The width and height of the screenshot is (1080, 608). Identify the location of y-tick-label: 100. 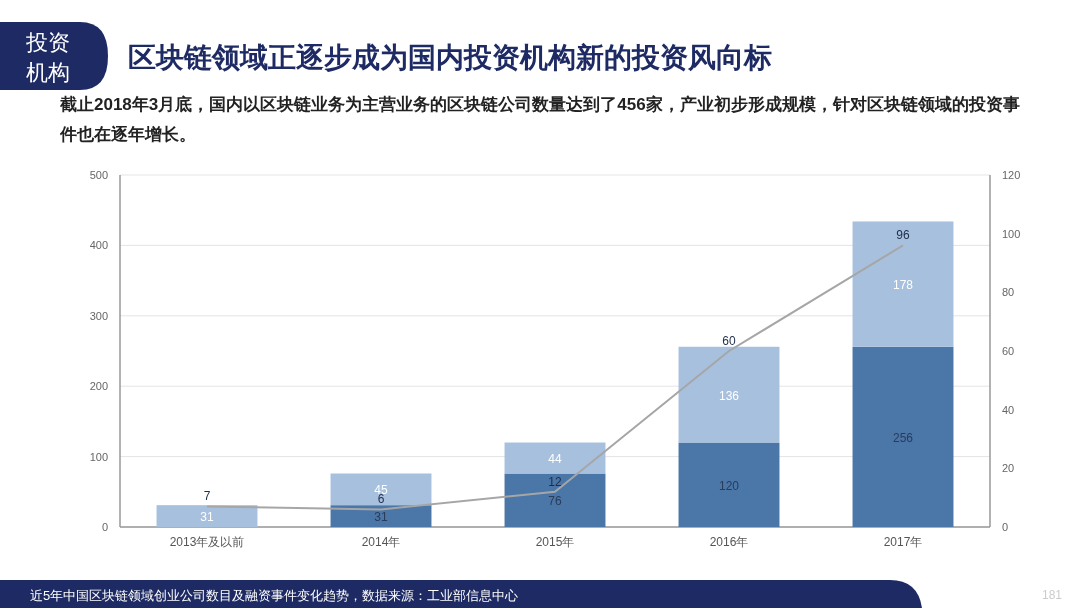
(98, 456).